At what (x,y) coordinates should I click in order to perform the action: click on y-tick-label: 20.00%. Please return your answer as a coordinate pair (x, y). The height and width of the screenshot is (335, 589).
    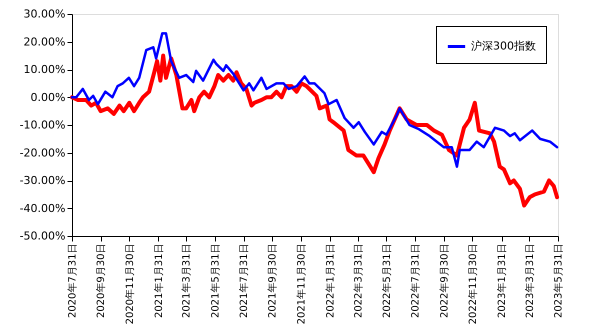
    Looking at the image, I should click on (45, 41).